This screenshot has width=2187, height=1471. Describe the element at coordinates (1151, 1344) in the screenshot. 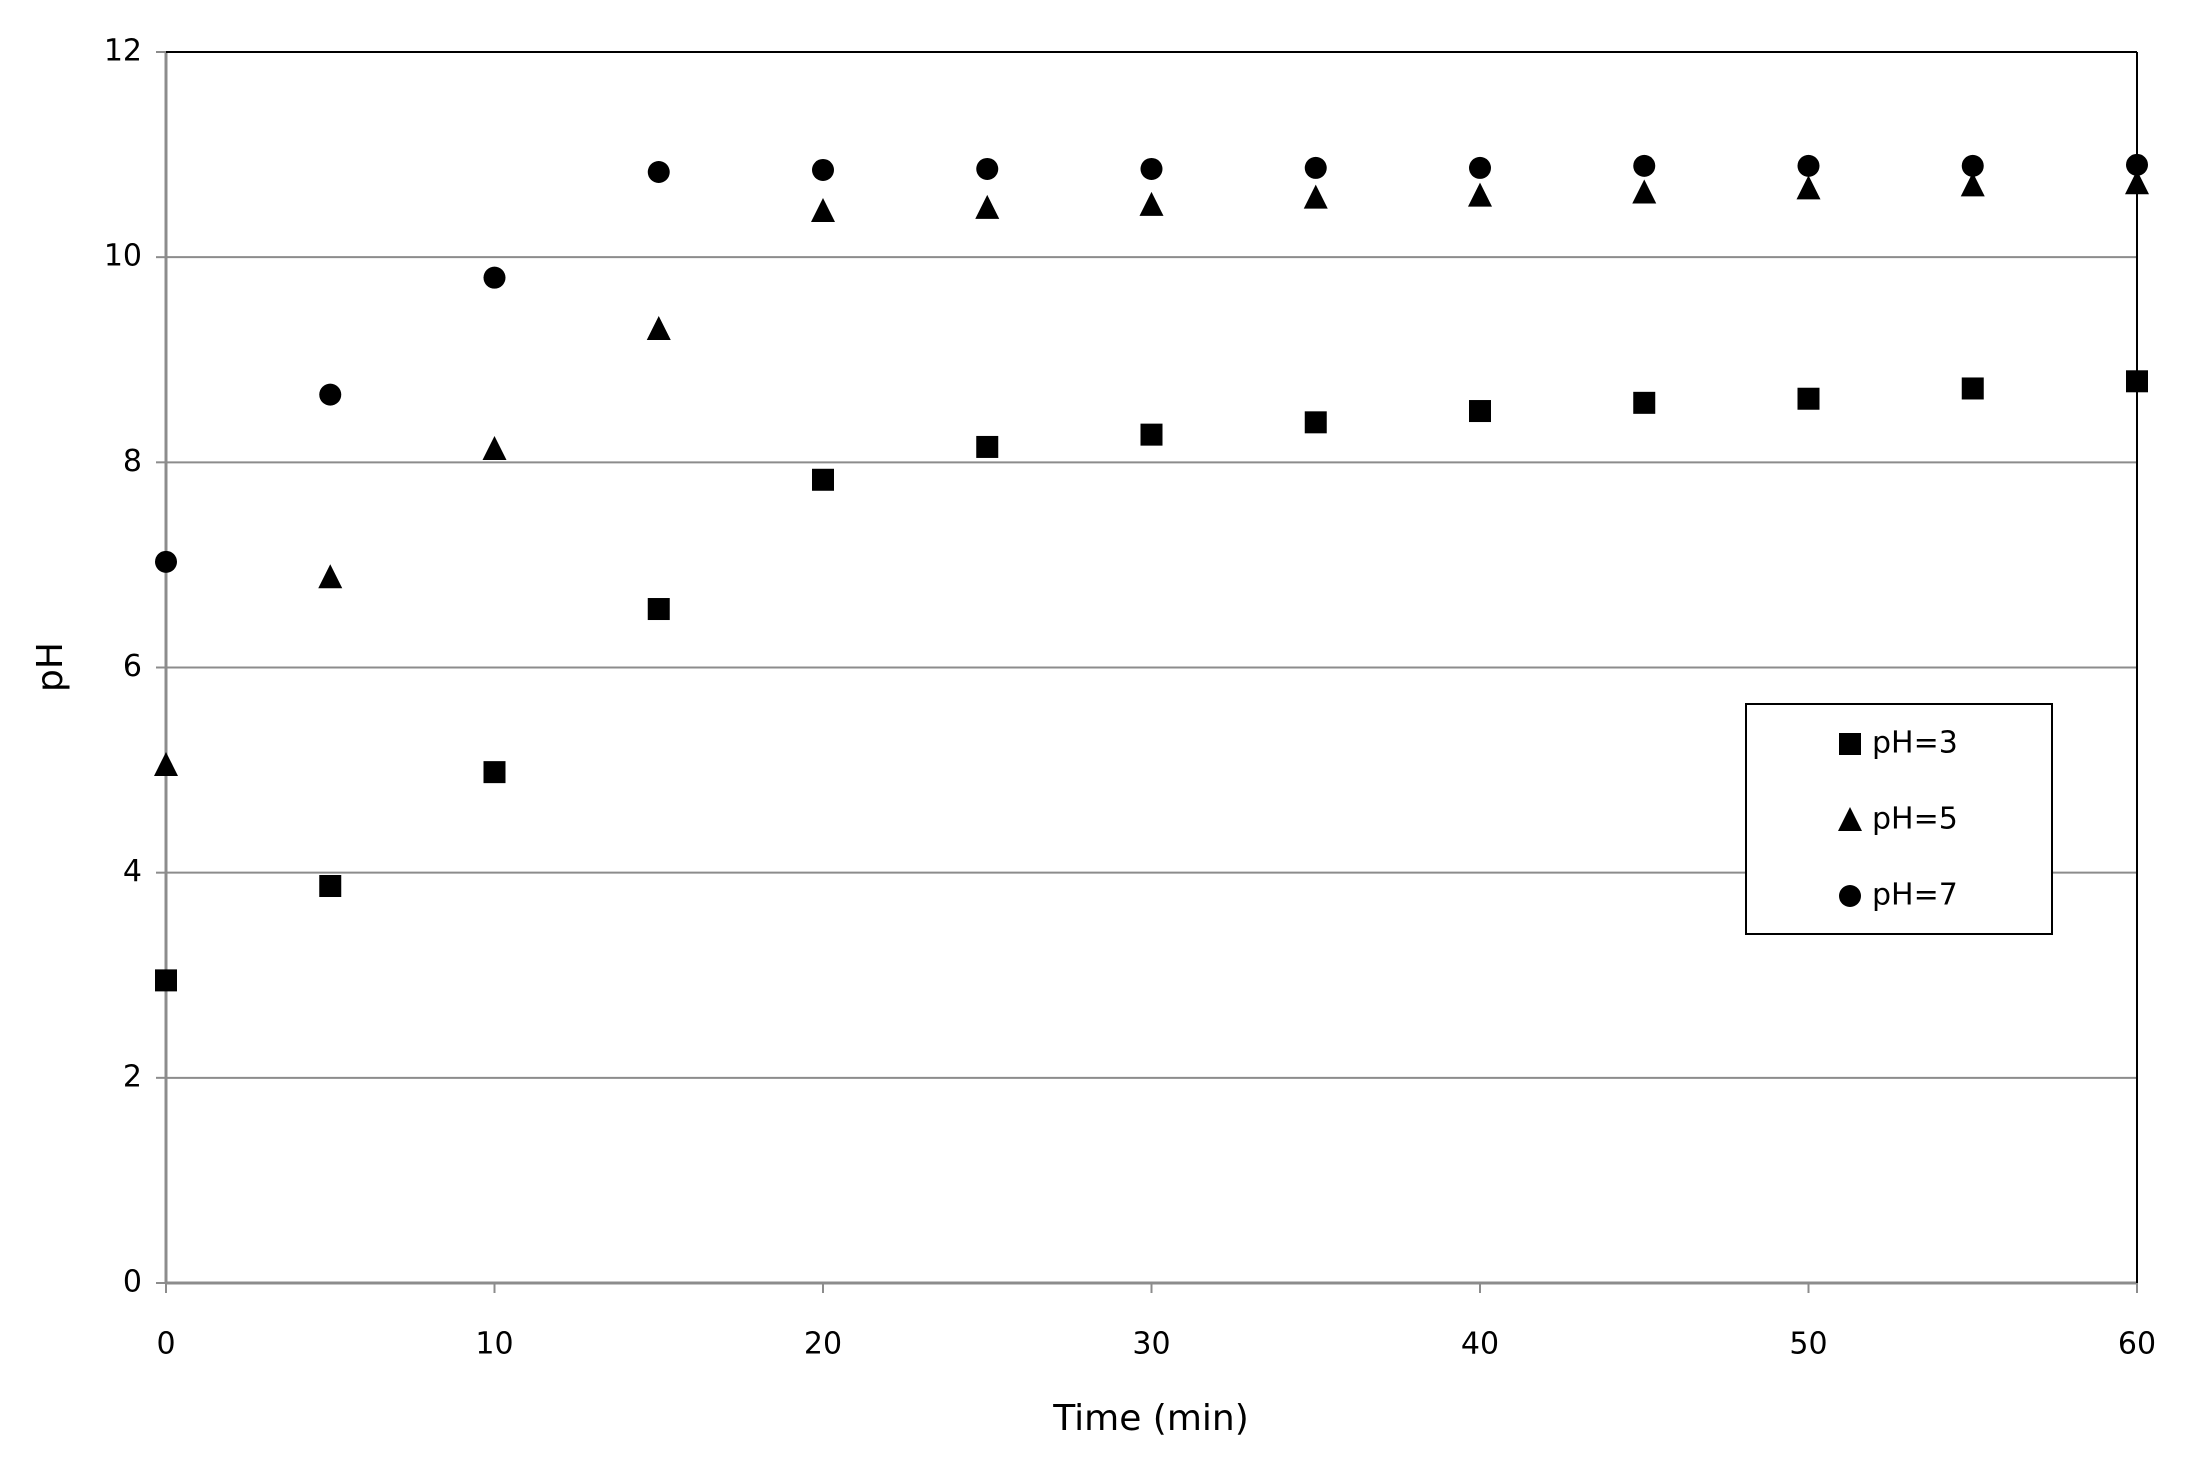

I see `x-tick-label: 30` at that location.